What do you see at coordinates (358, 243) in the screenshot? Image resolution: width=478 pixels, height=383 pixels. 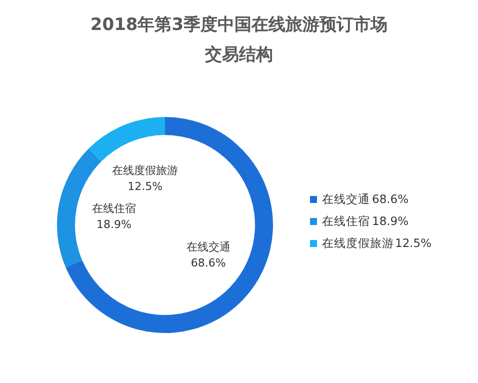 I see `legend-label: 在线度假旅游` at bounding box center [358, 243].